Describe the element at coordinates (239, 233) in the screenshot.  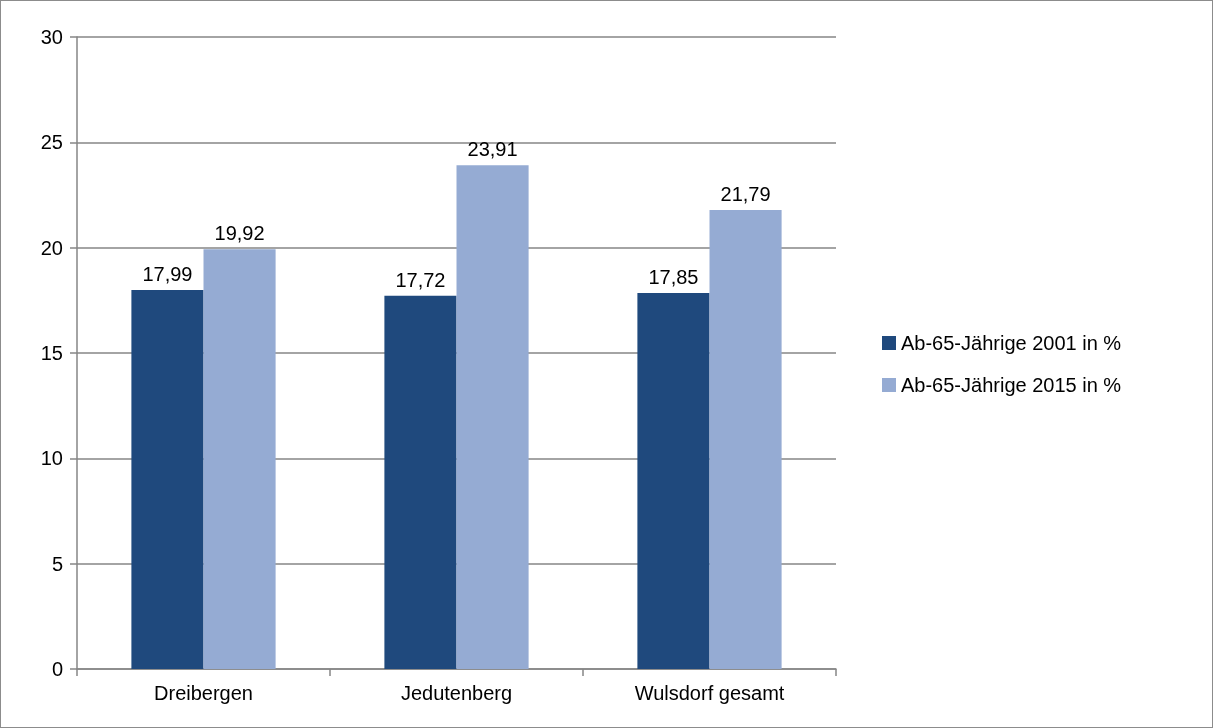
I see `data-label: 19,92` at that location.